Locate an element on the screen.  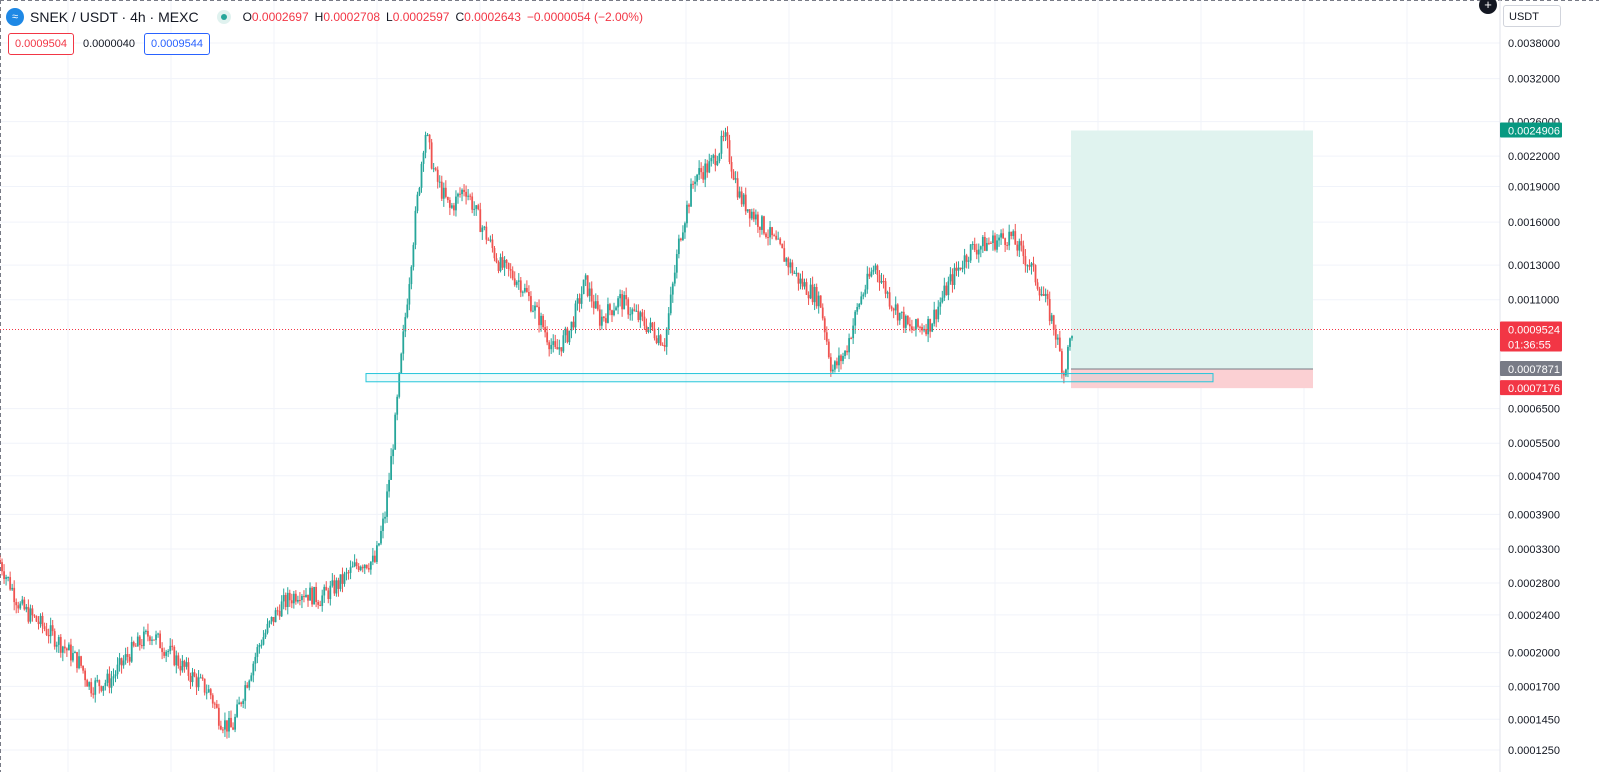
price-label-target: 0.0024906 is located at coordinates (1531, 130).